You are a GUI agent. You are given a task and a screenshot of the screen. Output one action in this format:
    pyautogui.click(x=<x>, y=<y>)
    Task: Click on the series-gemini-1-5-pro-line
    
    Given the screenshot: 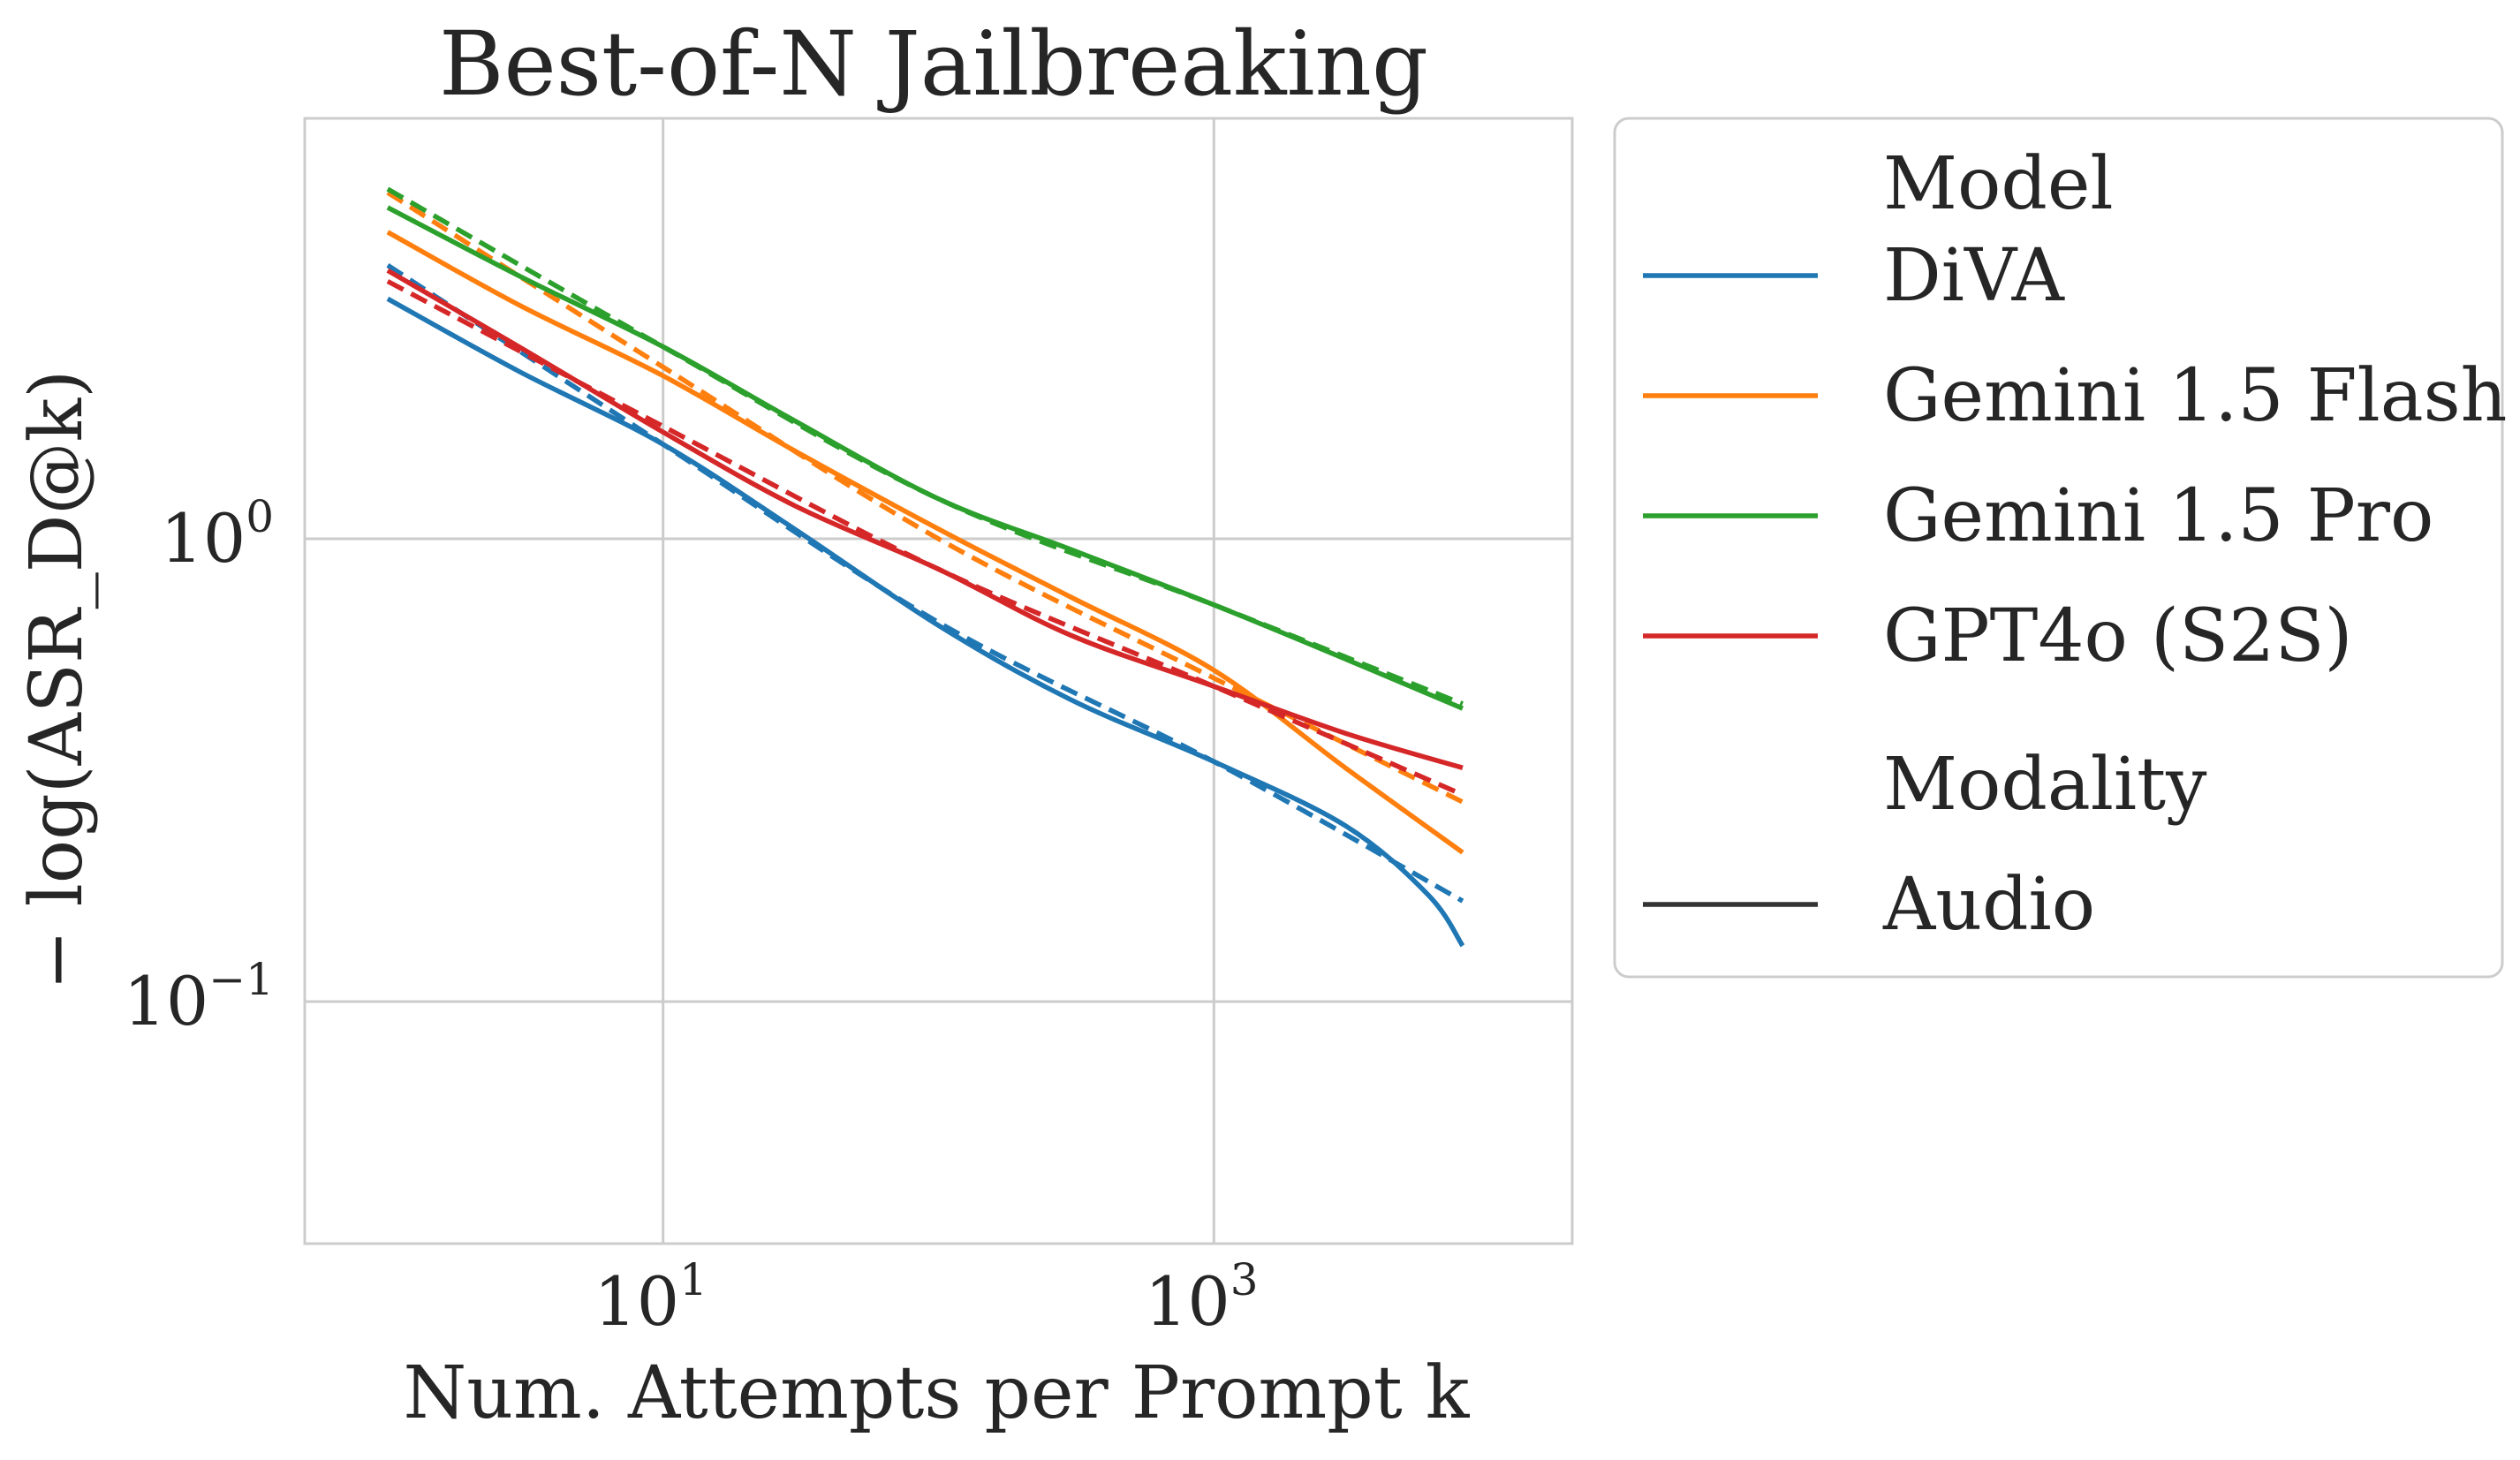 What is the action you would take?
    pyautogui.click(x=925, y=458)
    